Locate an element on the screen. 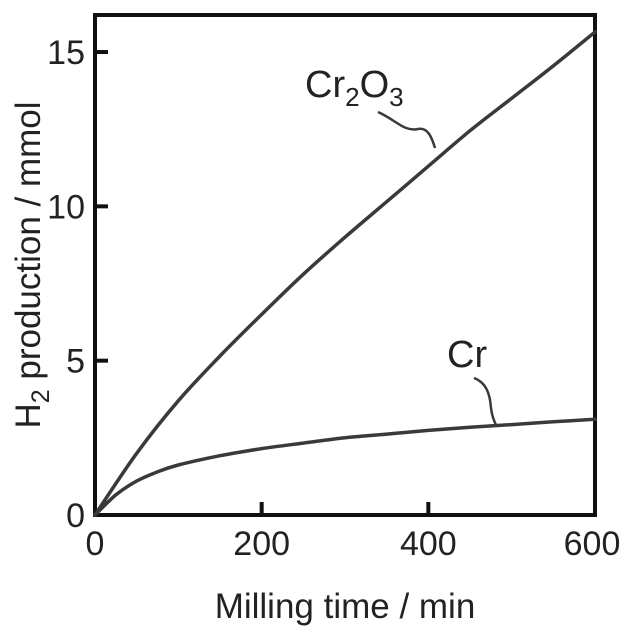  series-line-cr is located at coordinates (345, 467).